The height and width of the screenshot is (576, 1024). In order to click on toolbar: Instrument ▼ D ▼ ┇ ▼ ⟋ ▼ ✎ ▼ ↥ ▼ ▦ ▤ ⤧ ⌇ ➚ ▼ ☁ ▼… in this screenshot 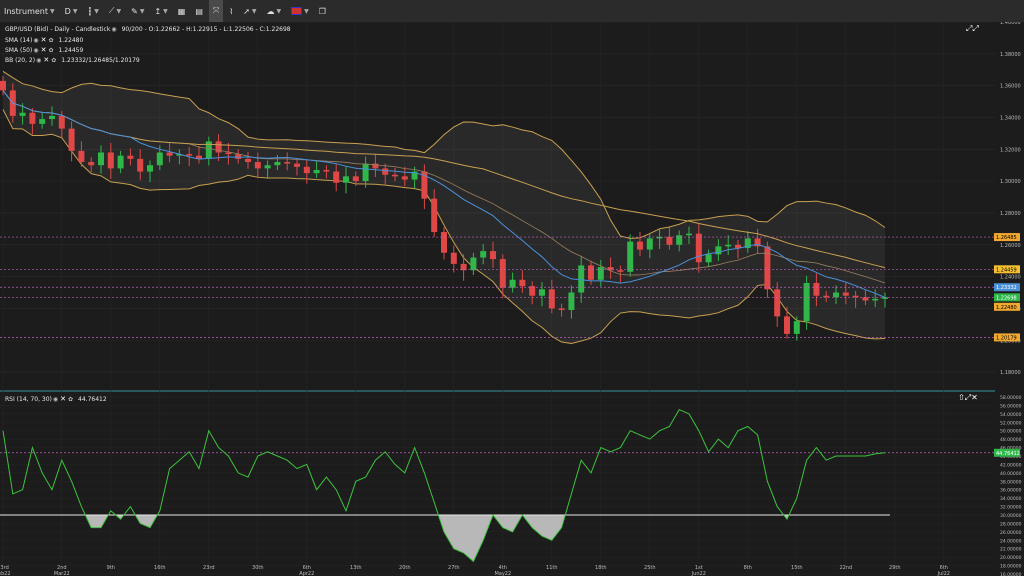, I will do `click(512, 11)`.